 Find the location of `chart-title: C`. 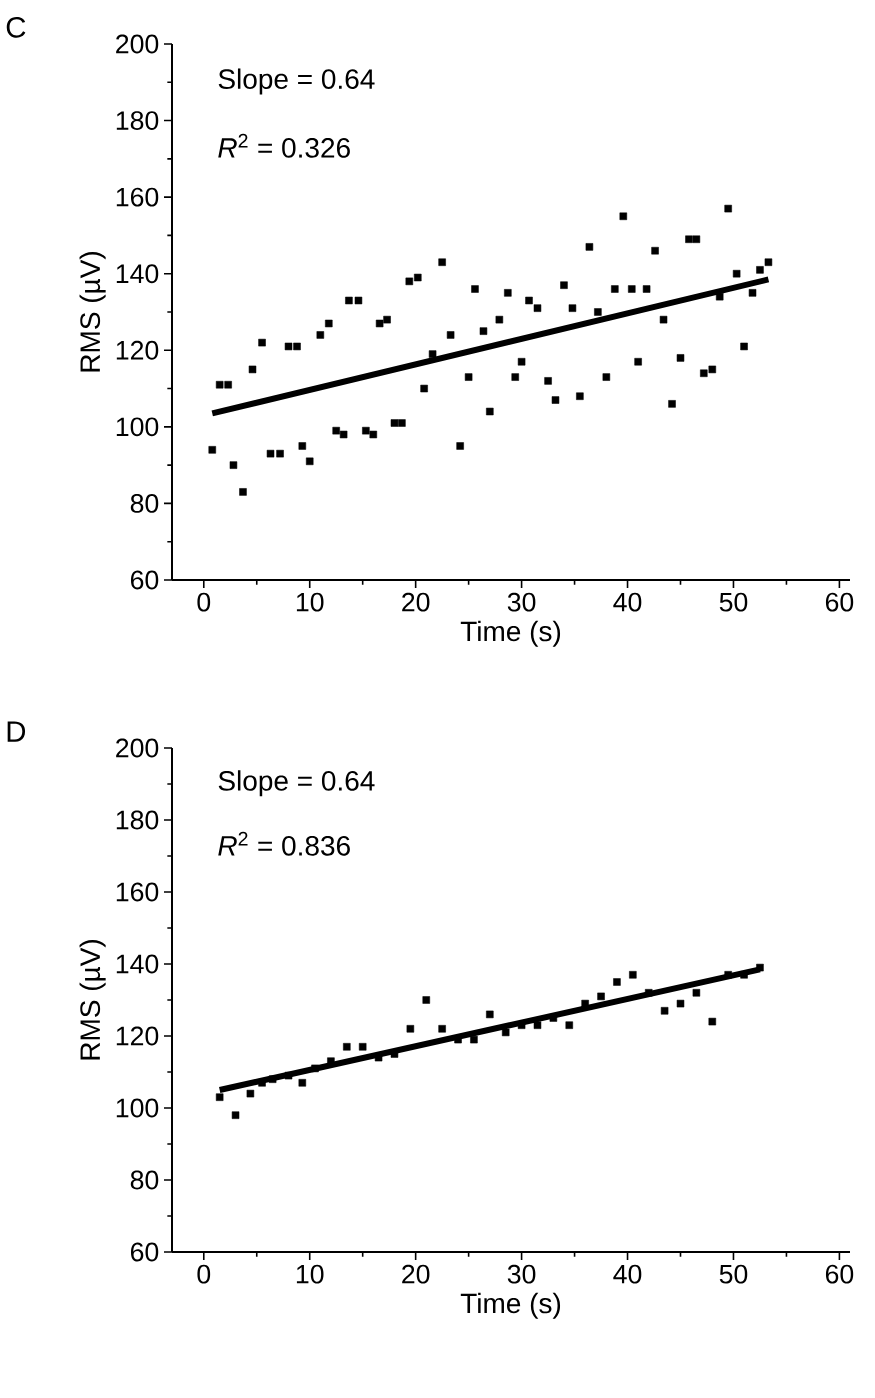

chart-title: C is located at coordinates (16, 27).